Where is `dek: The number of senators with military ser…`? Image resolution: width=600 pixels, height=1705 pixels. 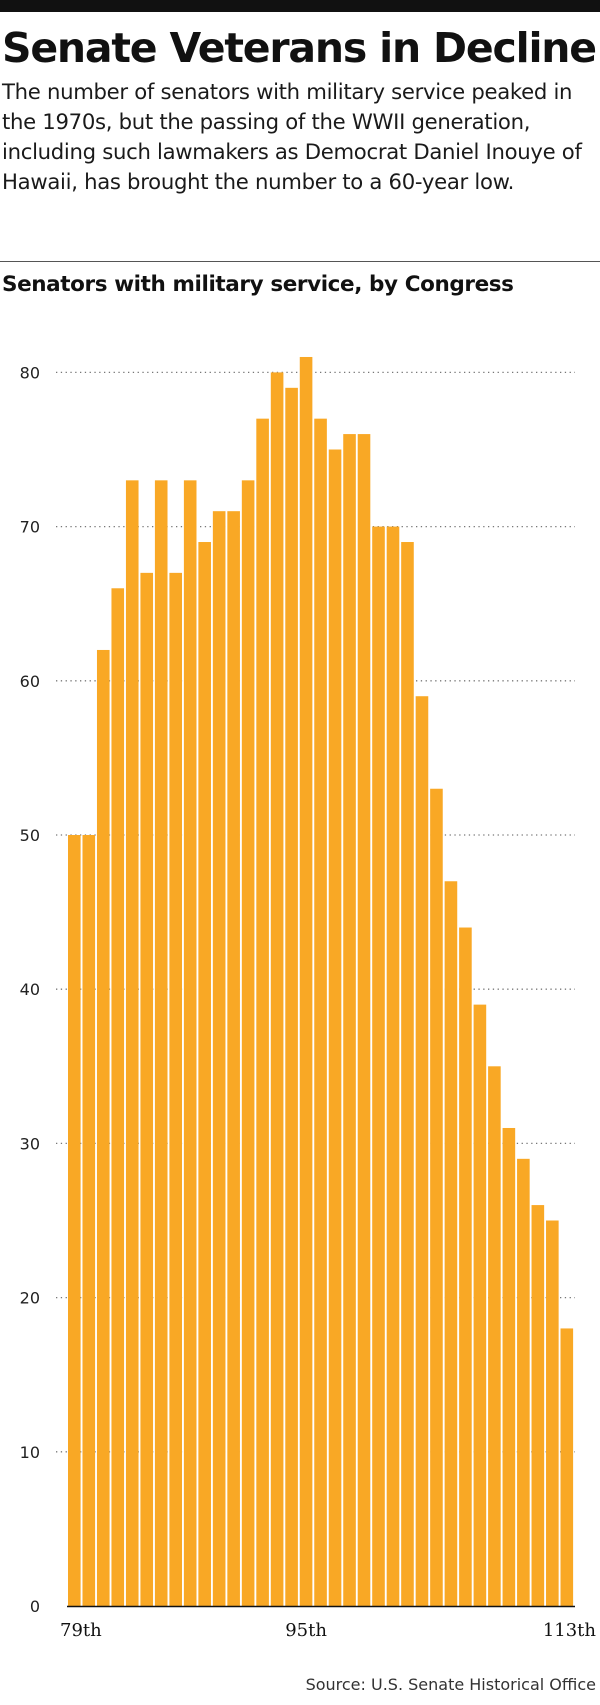 dek: The number of senators with military ser… is located at coordinates (292, 136).